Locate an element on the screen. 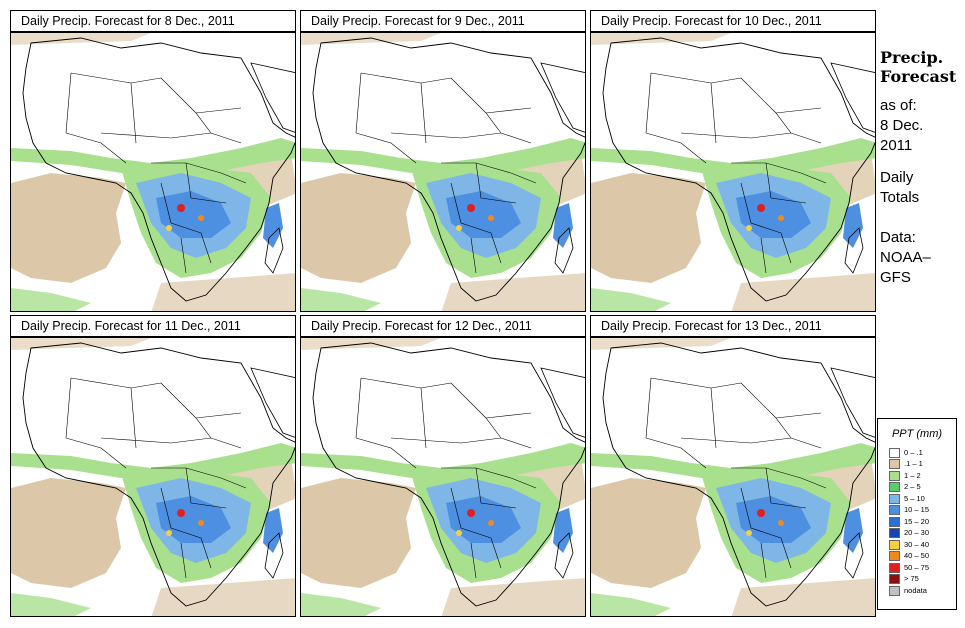 Image resolution: width=965 pixels, height=628 pixels. legend-item: 20 – 30 is located at coordinates (917, 534).